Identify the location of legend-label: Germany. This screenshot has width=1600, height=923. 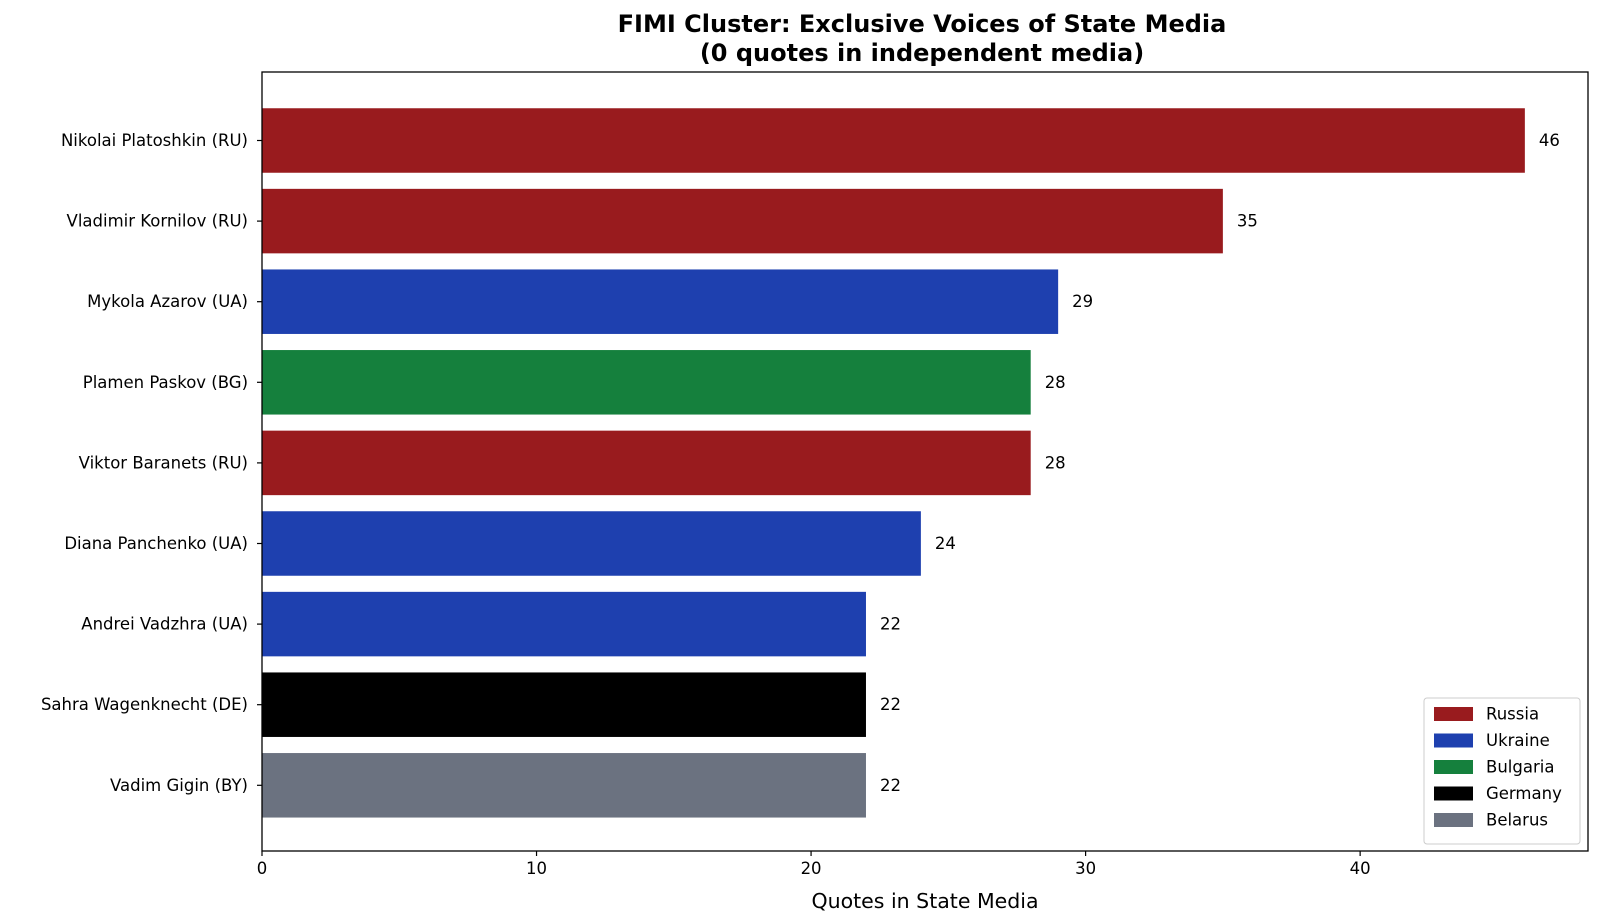
(1524, 793).